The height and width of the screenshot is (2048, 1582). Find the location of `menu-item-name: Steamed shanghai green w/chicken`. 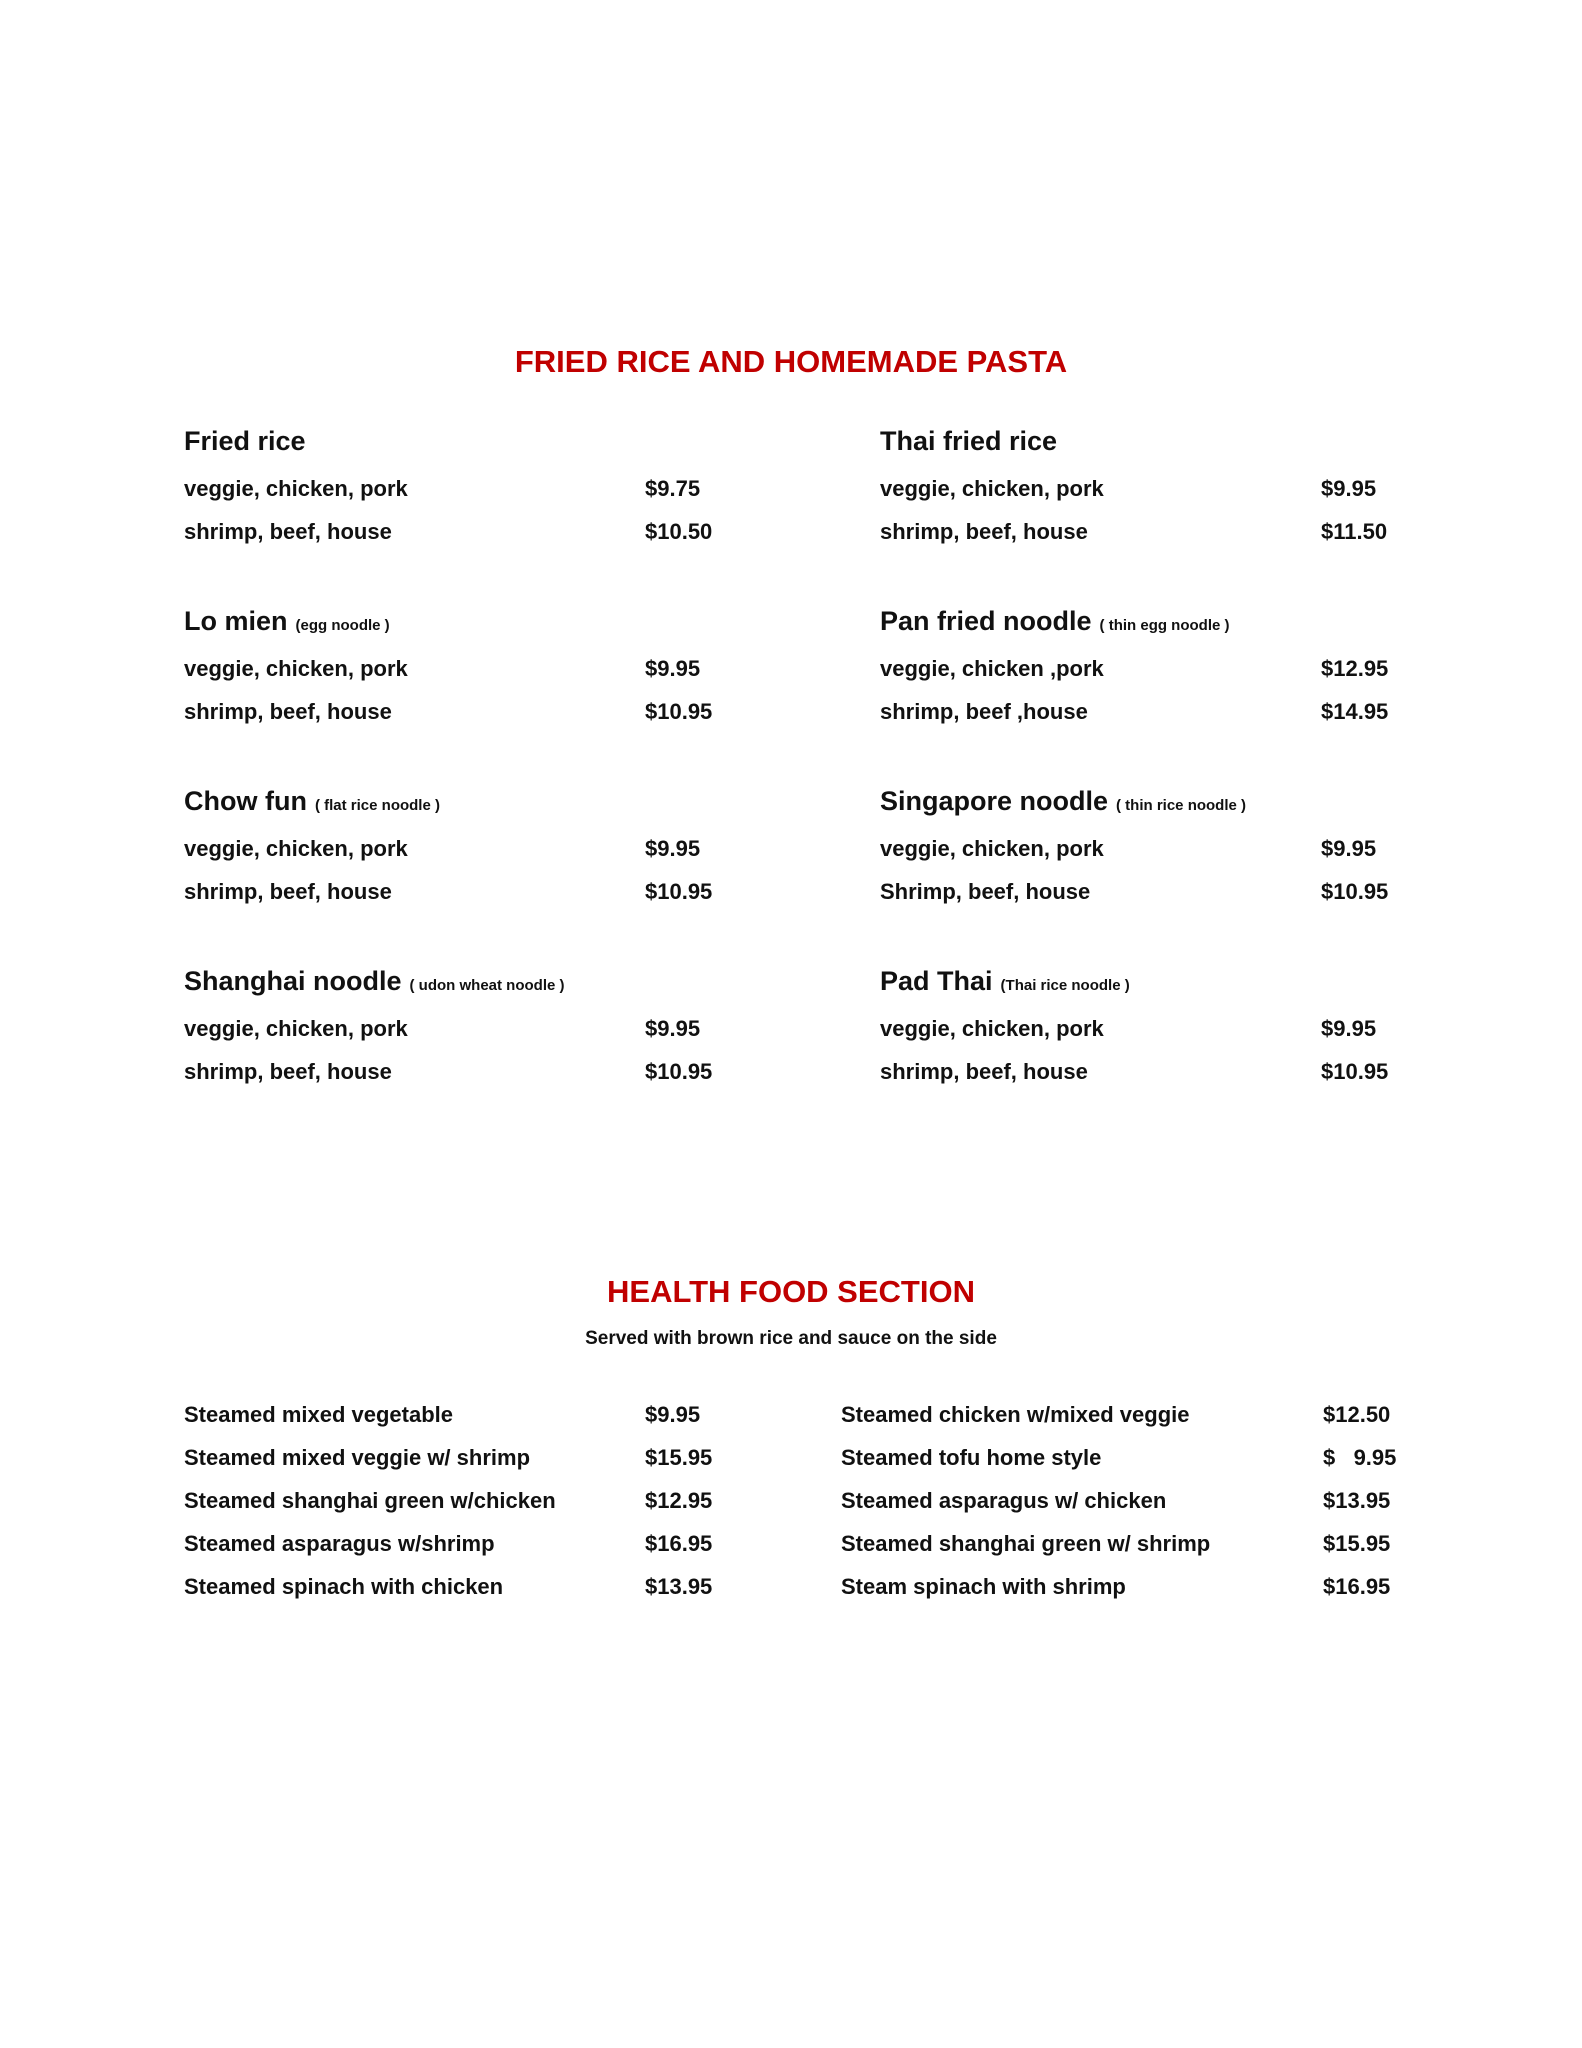

menu-item-name: Steamed shanghai green w/chicken is located at coordinates (370, 1500).